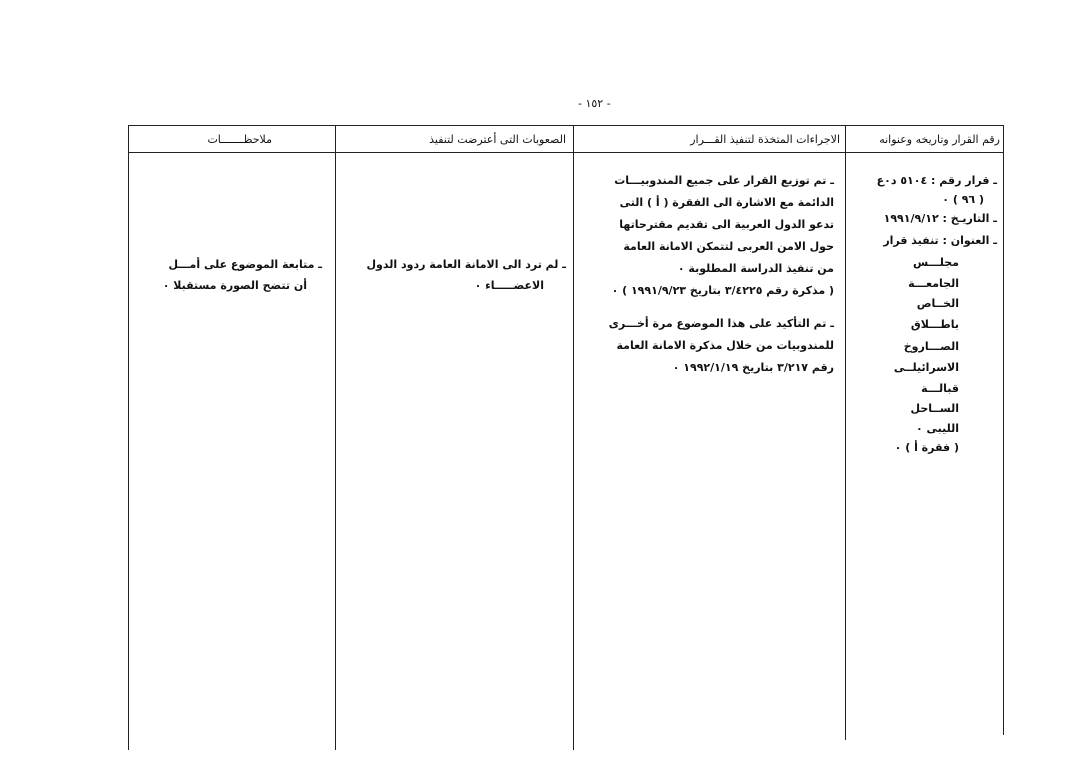  Describe the element at coordinates (940, 388) in the screenshot. I see `decision-line: قبالـــة` at that location.